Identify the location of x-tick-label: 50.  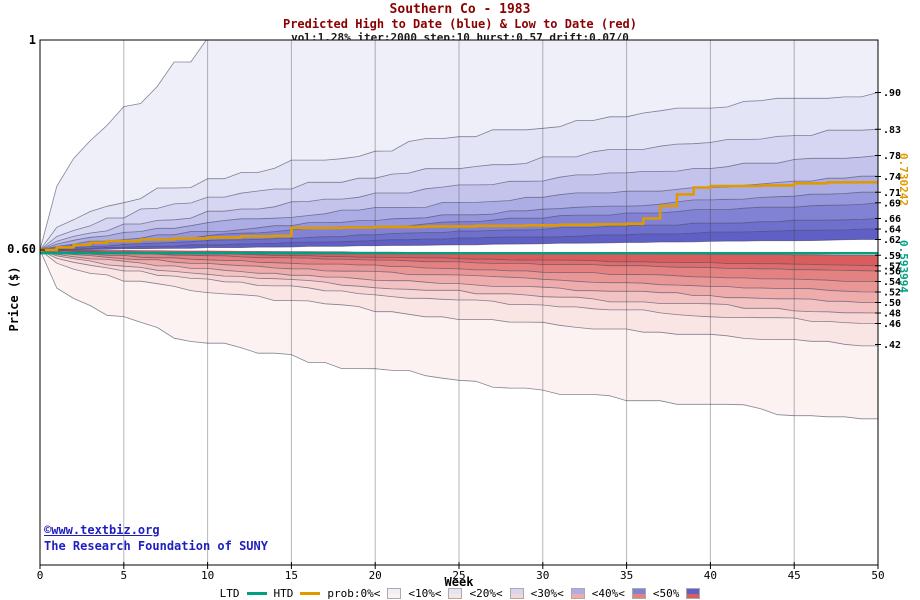
(877, 575).